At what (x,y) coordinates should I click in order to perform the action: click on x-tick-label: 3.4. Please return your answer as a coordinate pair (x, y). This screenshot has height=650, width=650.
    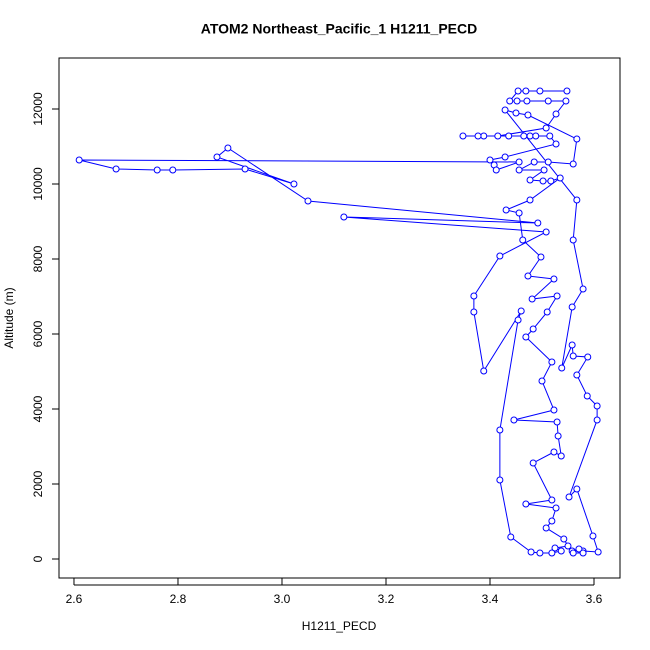
    Looking at the image, I should click on (490, 599).